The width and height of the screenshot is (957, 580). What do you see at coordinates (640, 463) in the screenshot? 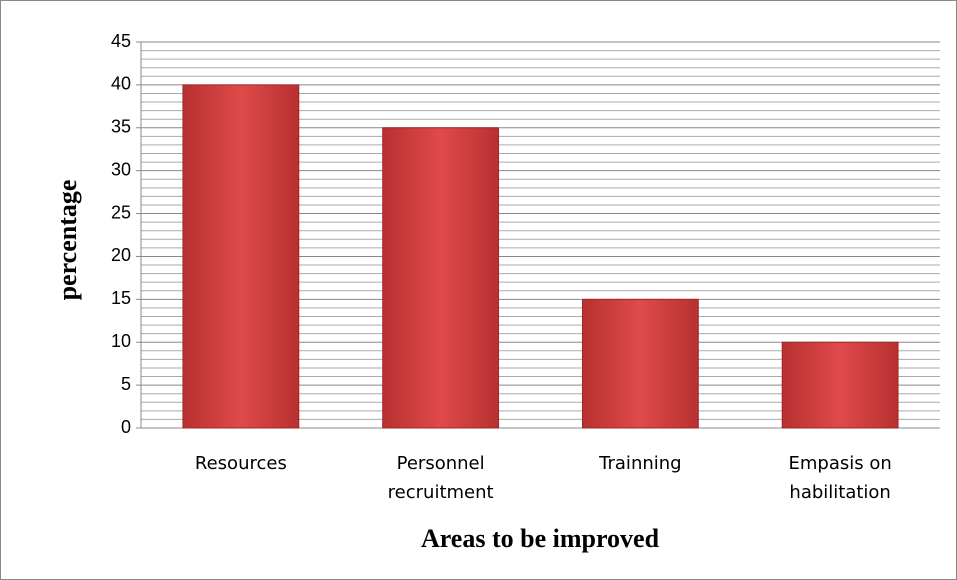
I see `x-tick-label: Trainning` at bounding box center [640, 463].